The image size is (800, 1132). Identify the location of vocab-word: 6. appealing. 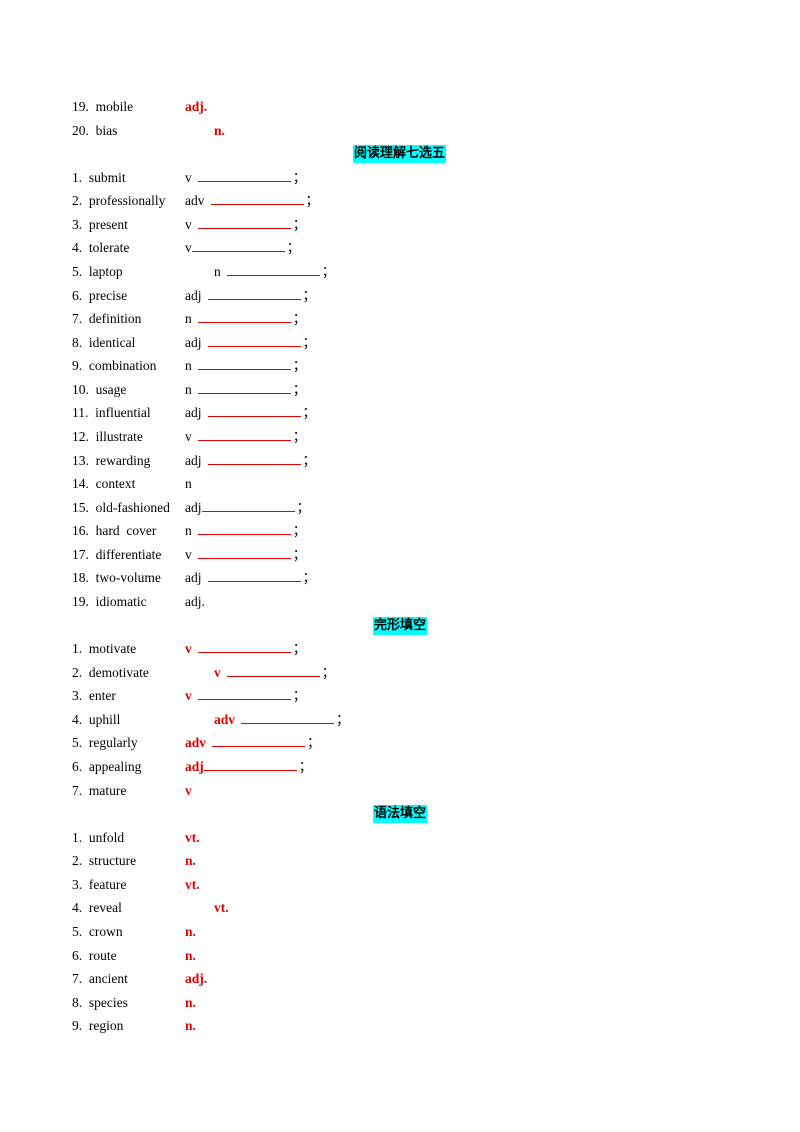
(107, 766).